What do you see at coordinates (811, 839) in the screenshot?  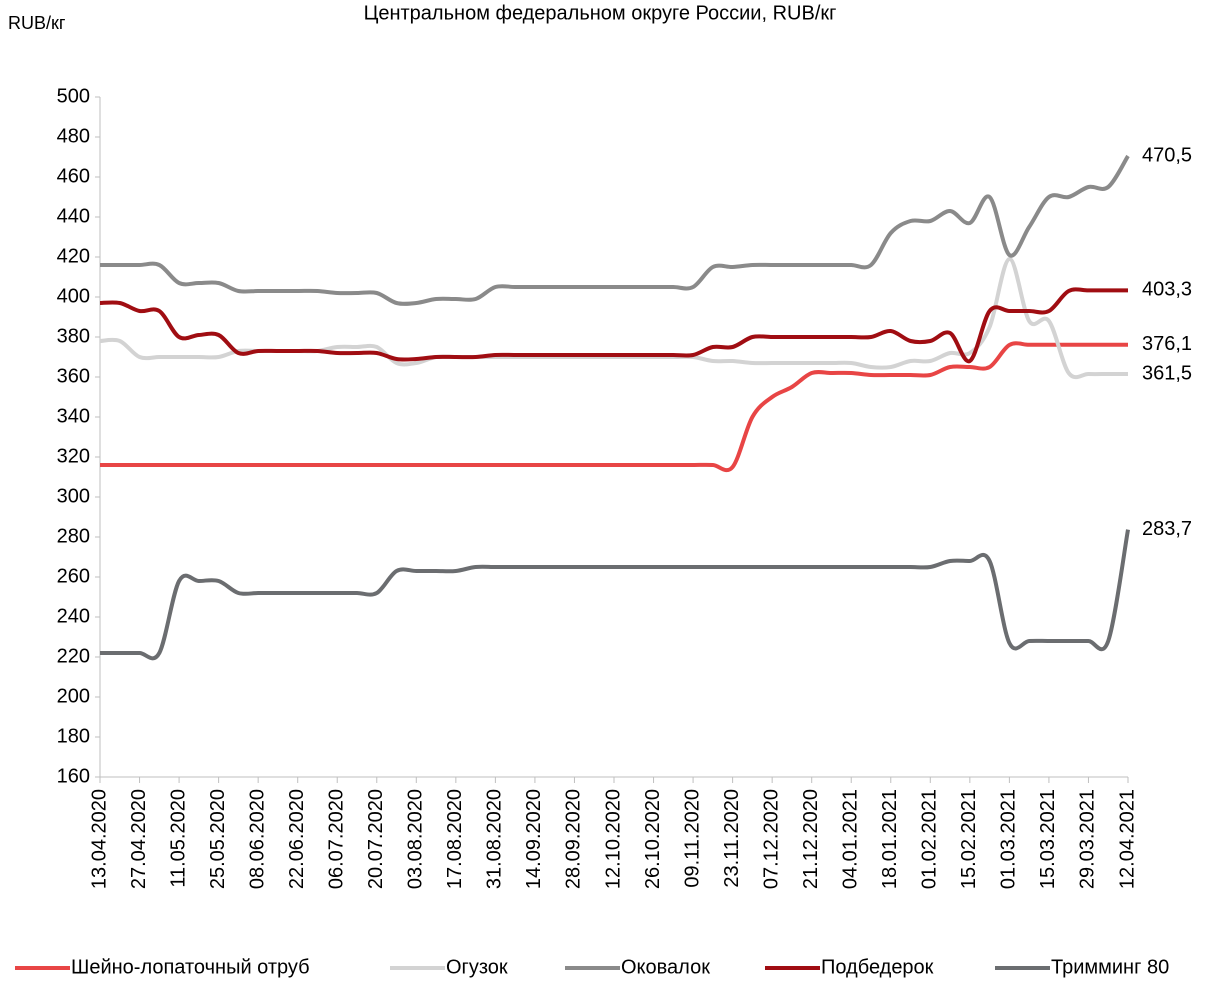 I see `x-tick-label: 21.12.2020` at bounding box center [811, 839].